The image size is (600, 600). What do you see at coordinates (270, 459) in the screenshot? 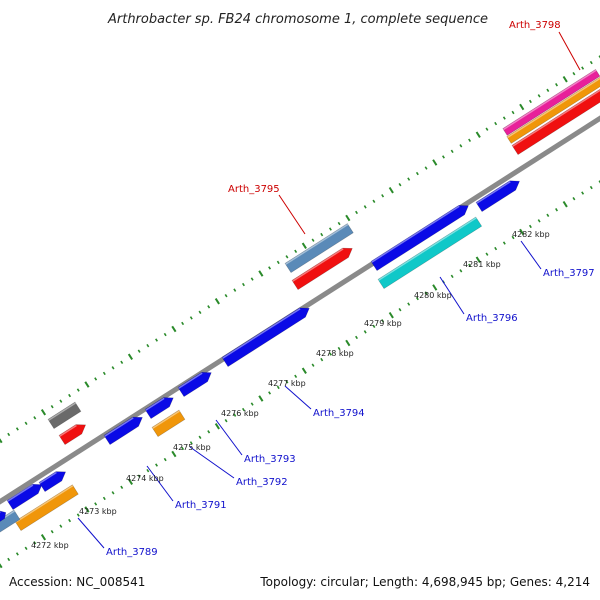
I see `gene-label: Arth_3793` at bounding box center [270, 459].